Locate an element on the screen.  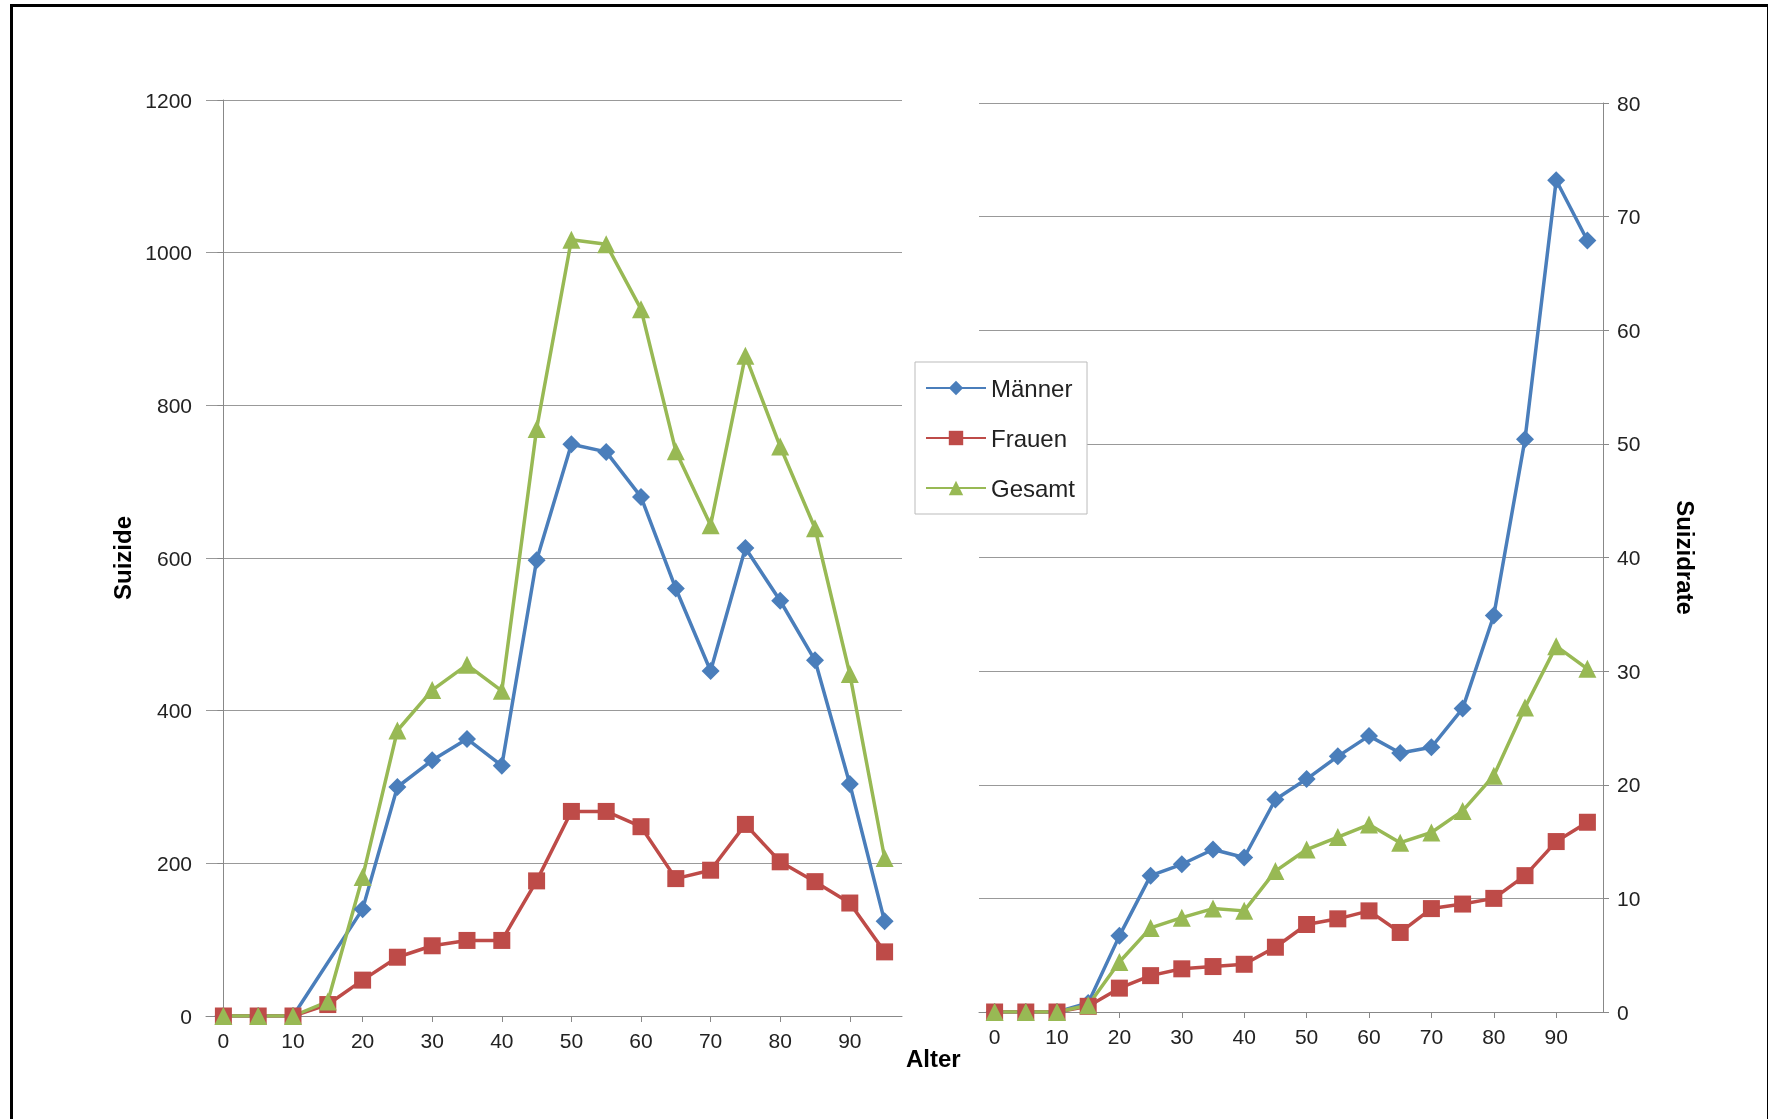
y2-axis-title: Suizidrate is located at coordinates (1685, 557).